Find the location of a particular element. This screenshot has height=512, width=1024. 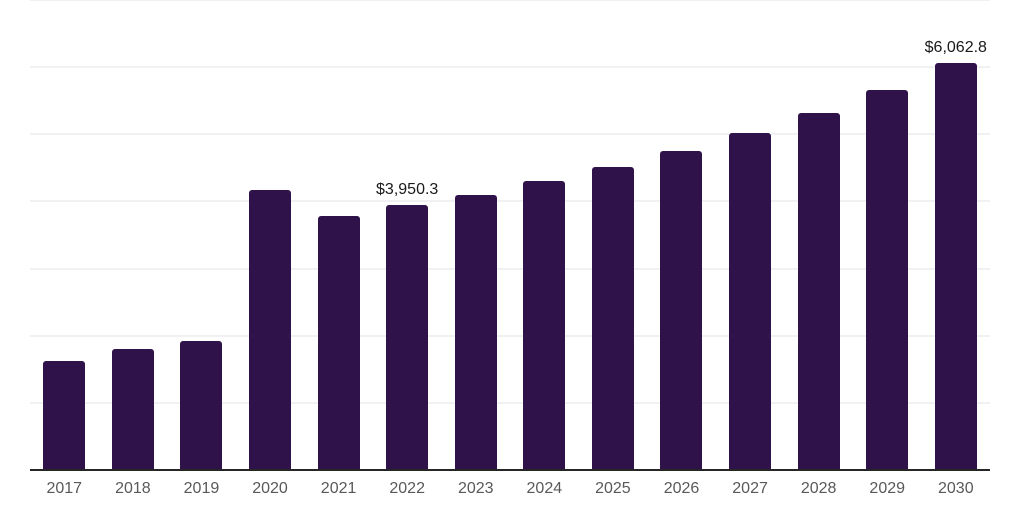

bar-slot-2027 is located at coordinates (750, 235).